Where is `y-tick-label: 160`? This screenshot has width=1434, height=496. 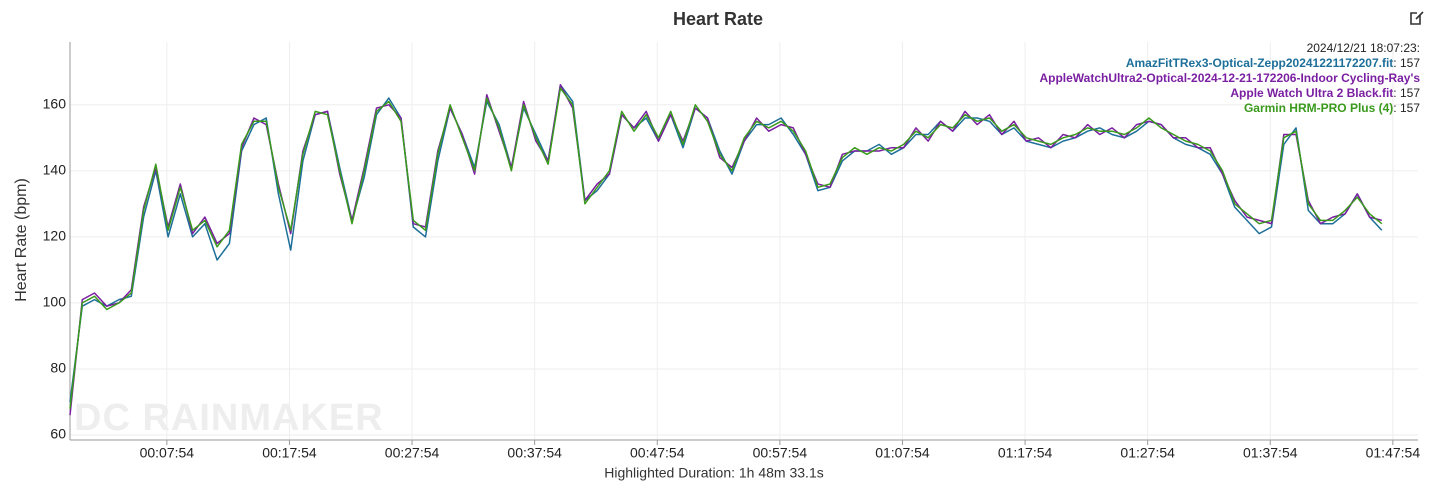 y-tick-label: 160 is located at coordinates (55, 103).